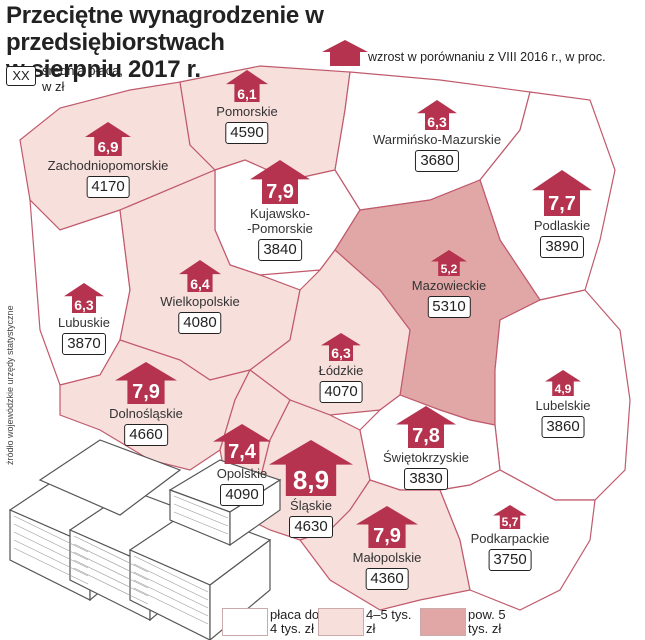 The width and height of the screenshot is (645, 640). Describe the element at coordinates (280, 221) in the screenshot. I see `region-name: Kujawsko- -Pomorskie` at that location.